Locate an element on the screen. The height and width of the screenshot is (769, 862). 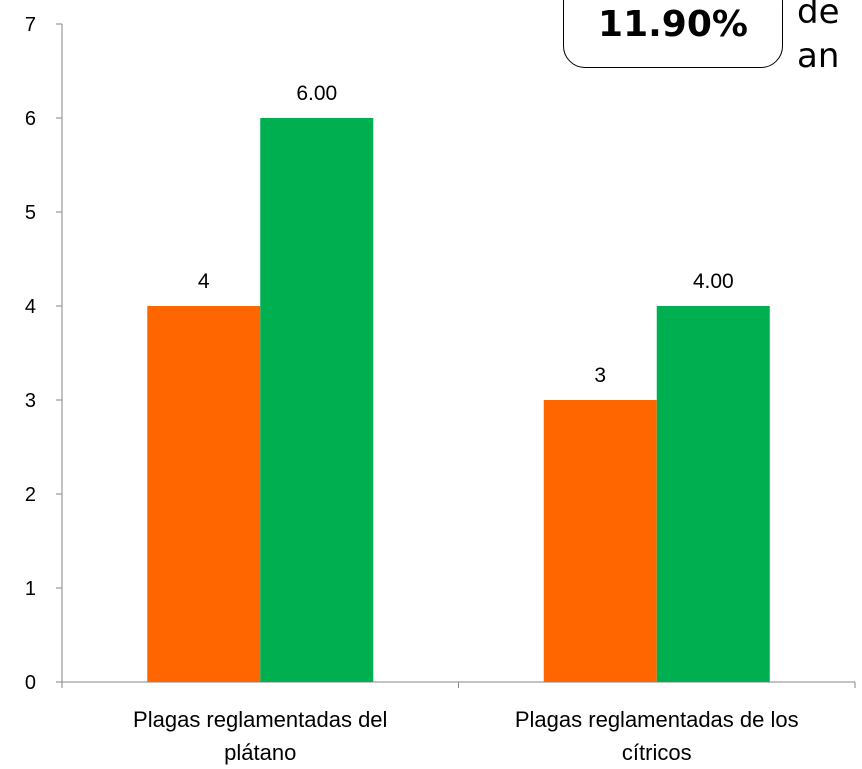
callout-side-text: de an is located at coordinates (829, 39).